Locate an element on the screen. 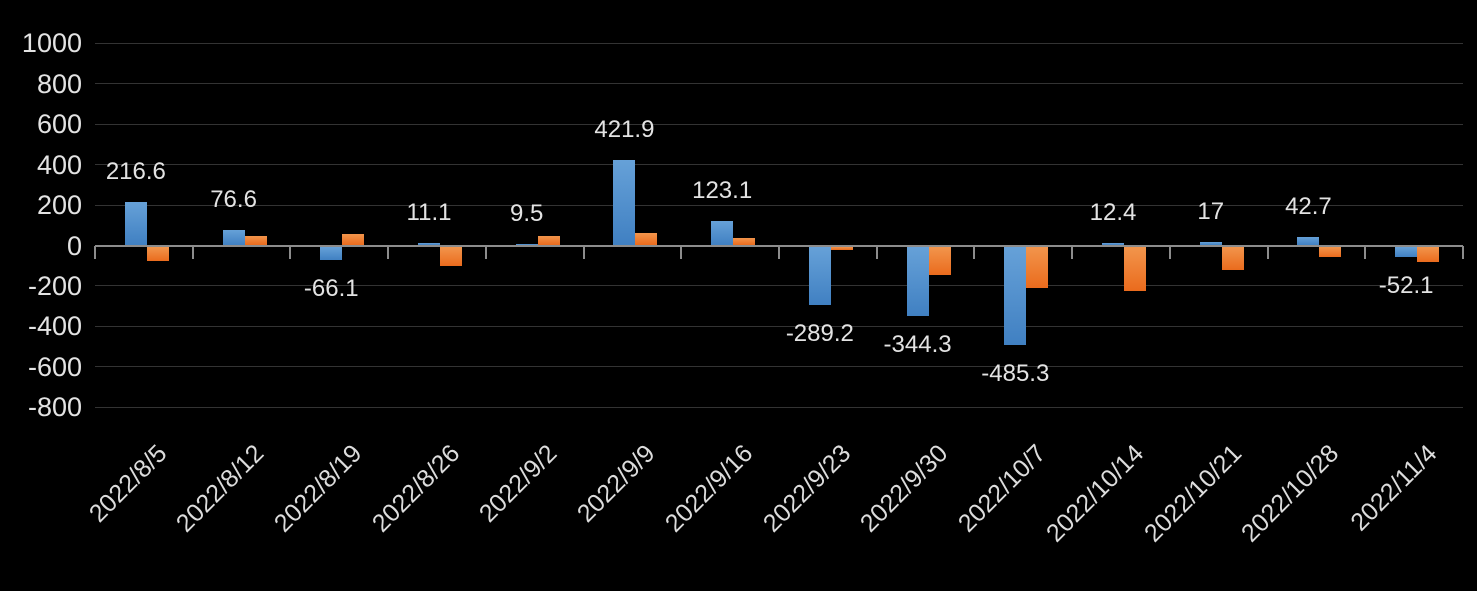  data-label: 12.4 is located at coordinates (1113, 212).